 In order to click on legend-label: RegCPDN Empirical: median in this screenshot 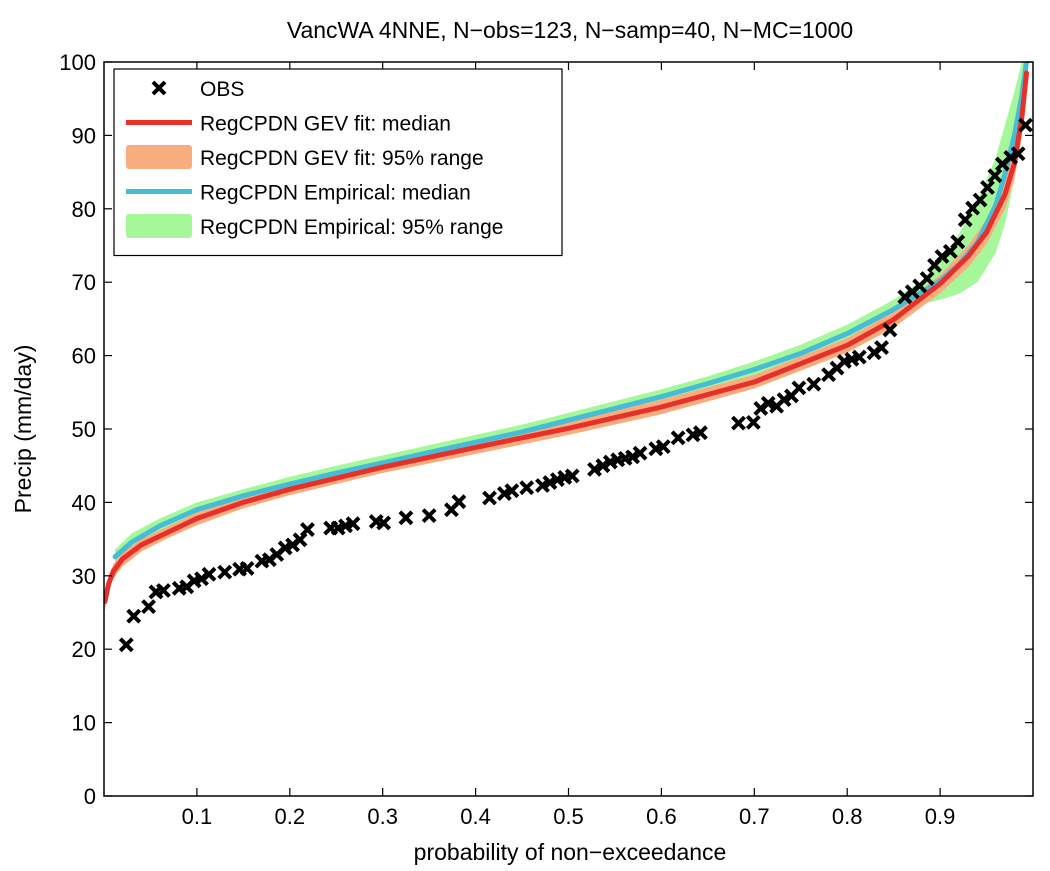, I will do `click(335, 193)`.